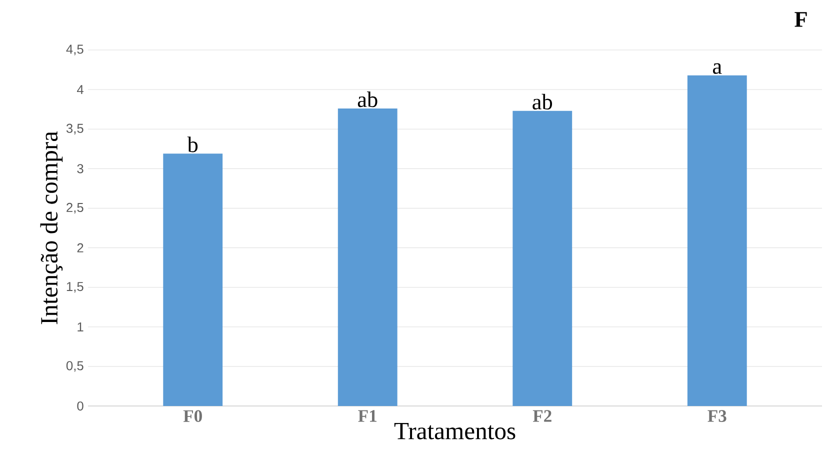  Describe the element at coordinates (75, 208) in the screenshot. I see `y-tick-label: 2,5` at that location.